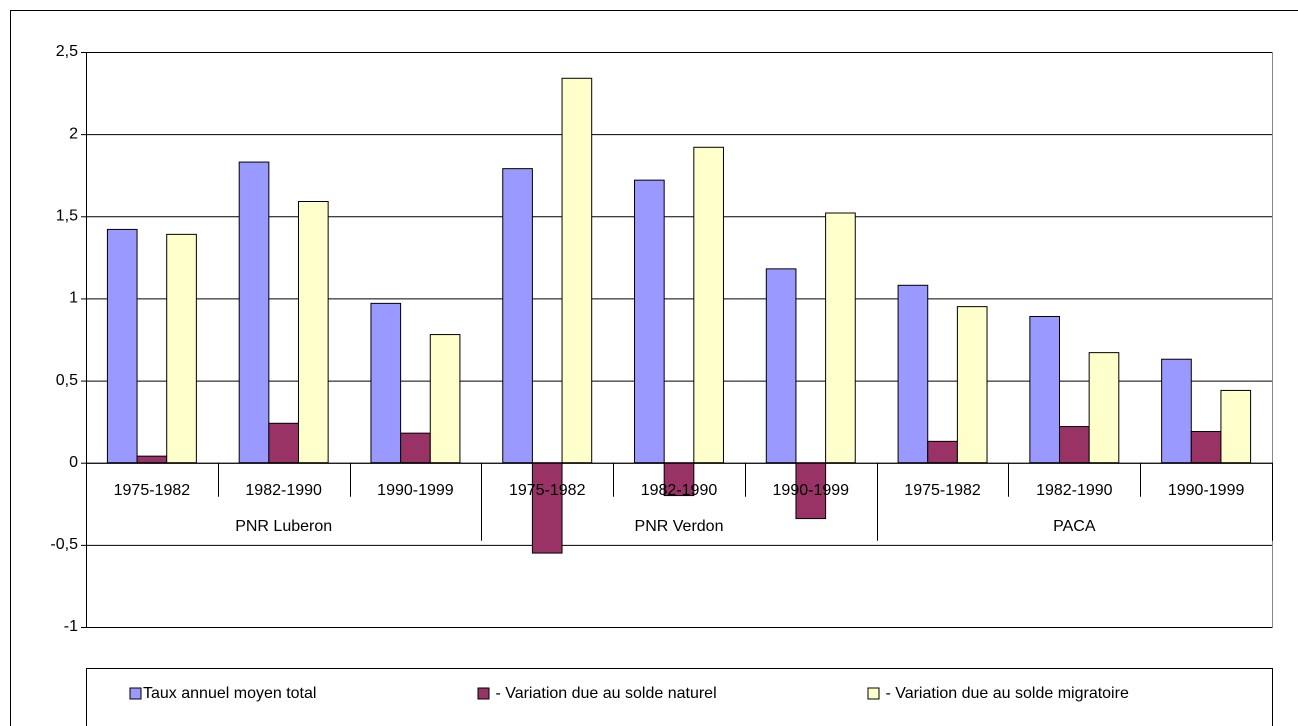 This screenshot has height=726, width=1298. Describe the element at coordinates (229, 693) in the screenshot. I see `legend-label: Taux annuel moyen total` at that location.